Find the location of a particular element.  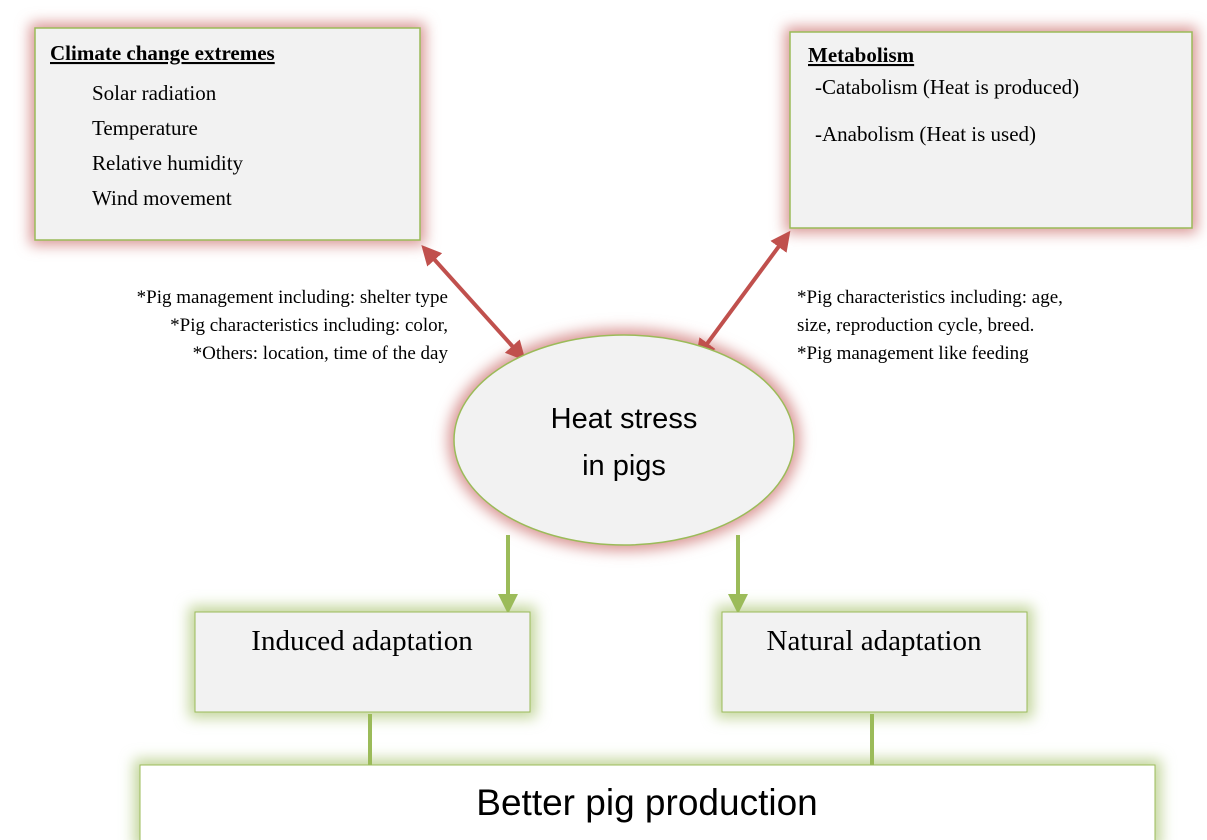

climate-title: Climate change extremes is located at coordinates (162, 53).